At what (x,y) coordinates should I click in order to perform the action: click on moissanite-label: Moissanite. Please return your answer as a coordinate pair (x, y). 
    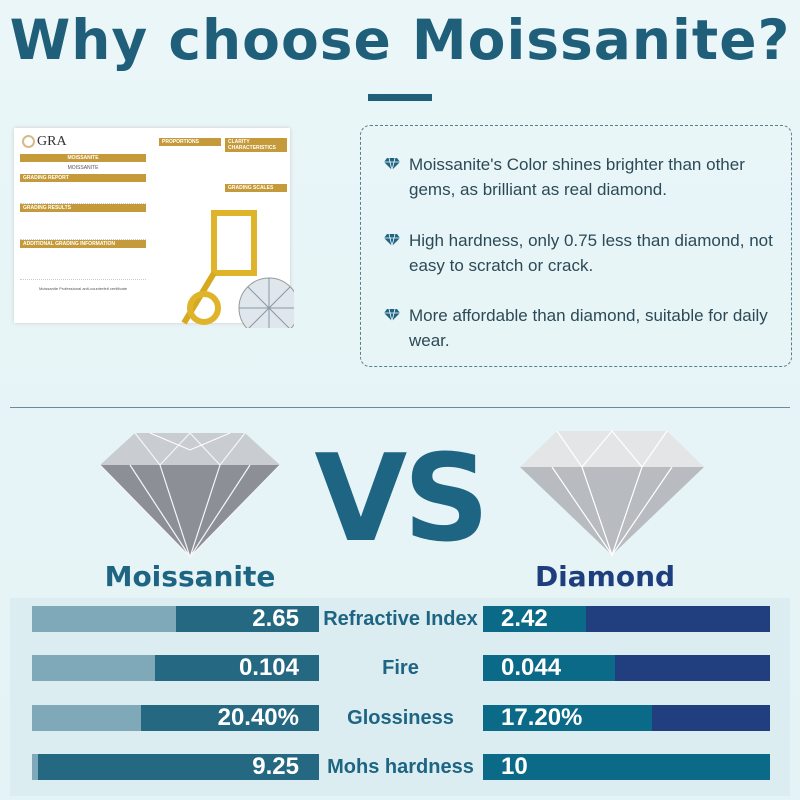
    Looking at the image, I should click on (190, 576).